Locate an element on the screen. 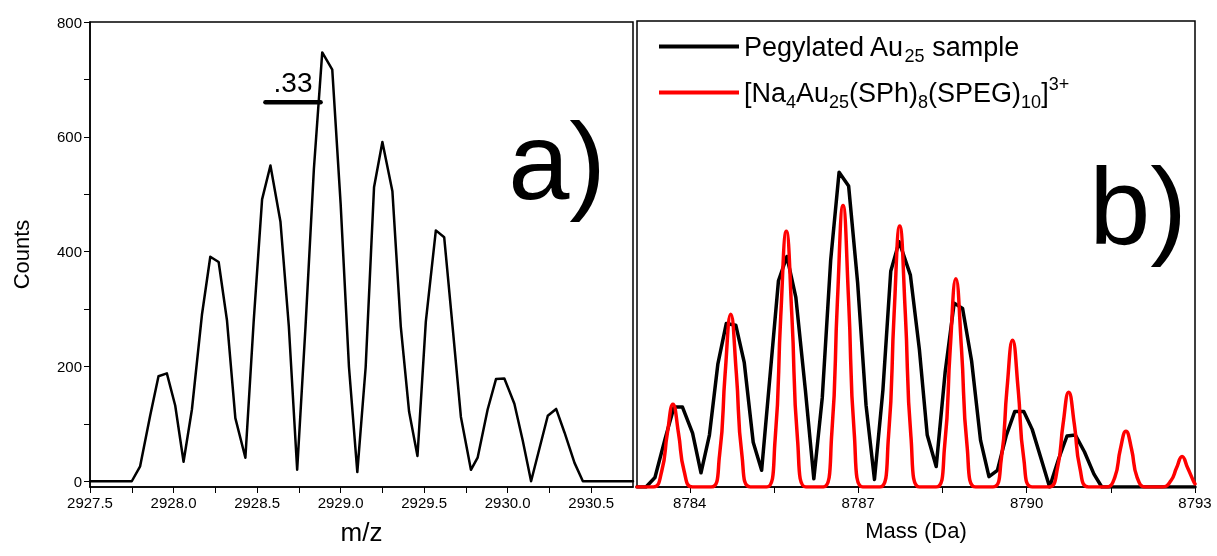 The width and height of the screenshot is (1217, 556). annotation: b) is located at coordinates (1138, 205).